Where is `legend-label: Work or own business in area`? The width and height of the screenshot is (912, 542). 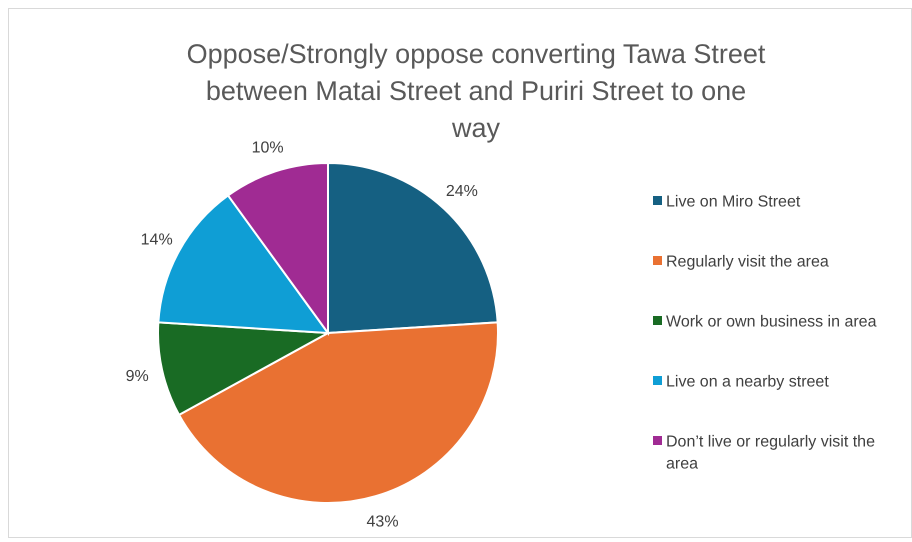
legend-label: Work or own business in area is located at coordinates (771, 322).